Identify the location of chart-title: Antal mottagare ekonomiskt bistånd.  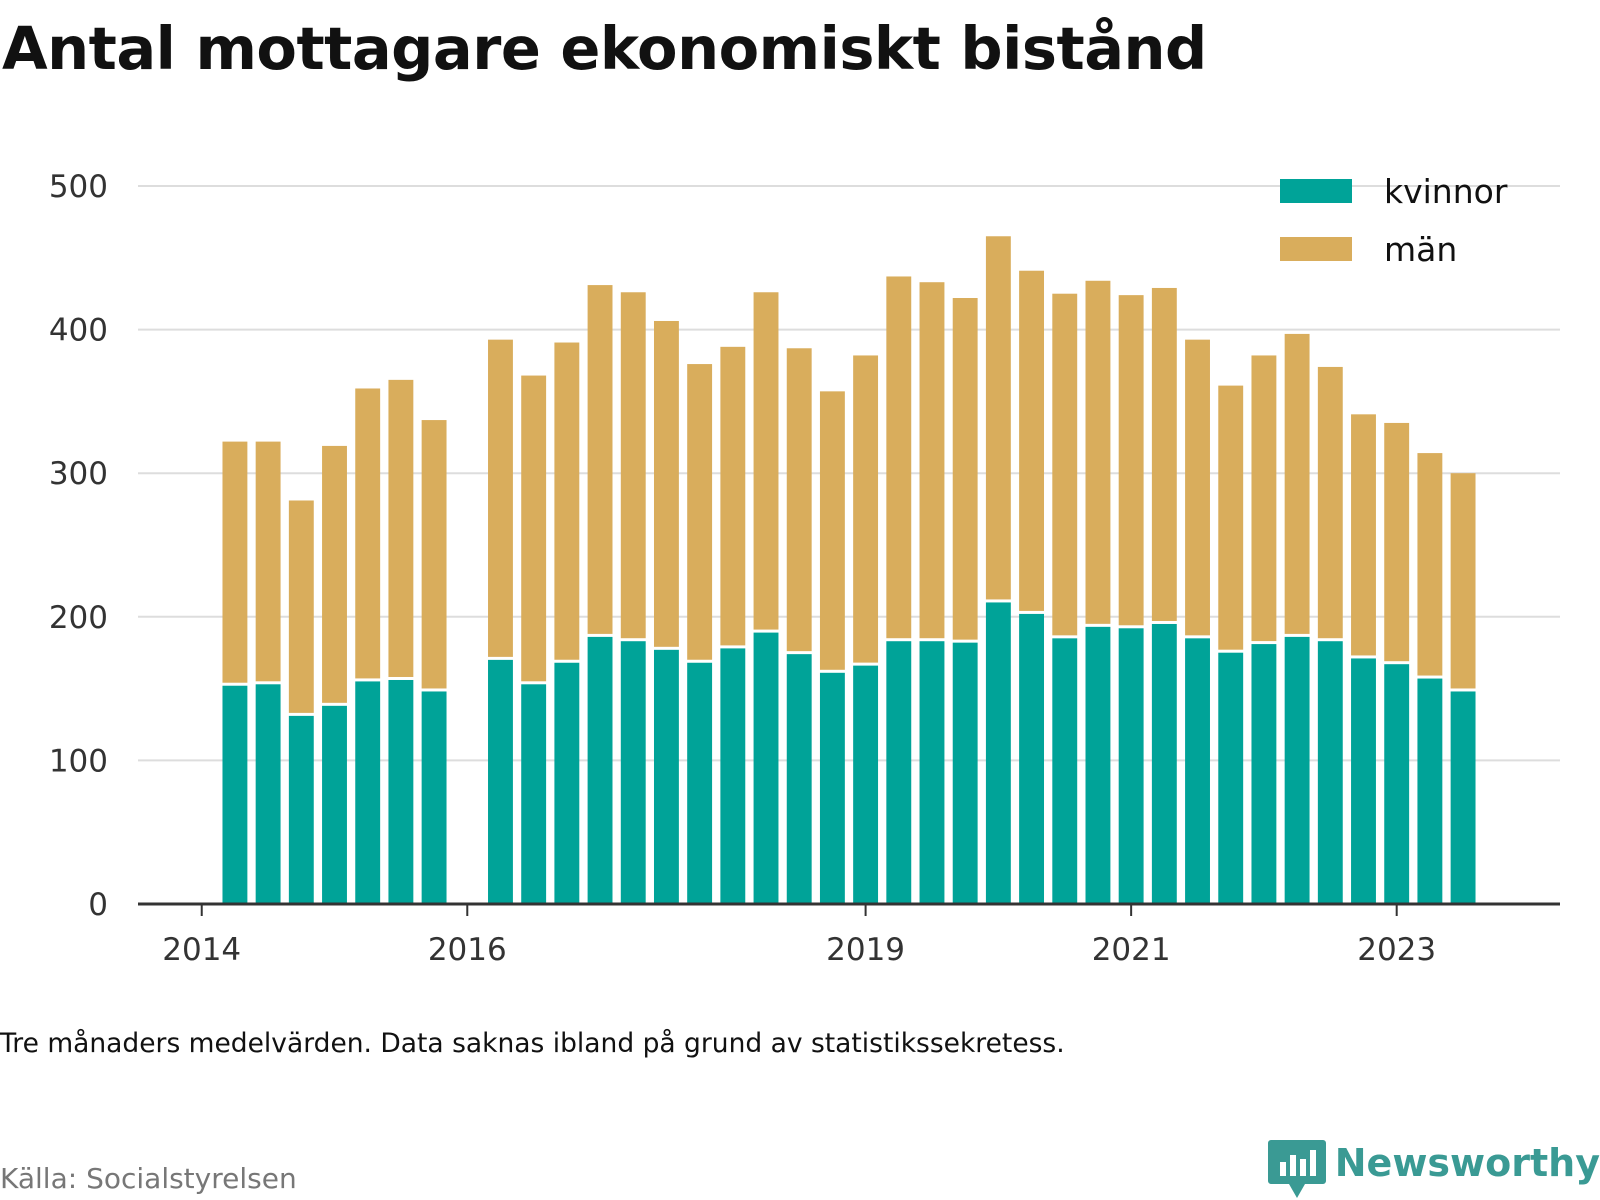
(604, 48).